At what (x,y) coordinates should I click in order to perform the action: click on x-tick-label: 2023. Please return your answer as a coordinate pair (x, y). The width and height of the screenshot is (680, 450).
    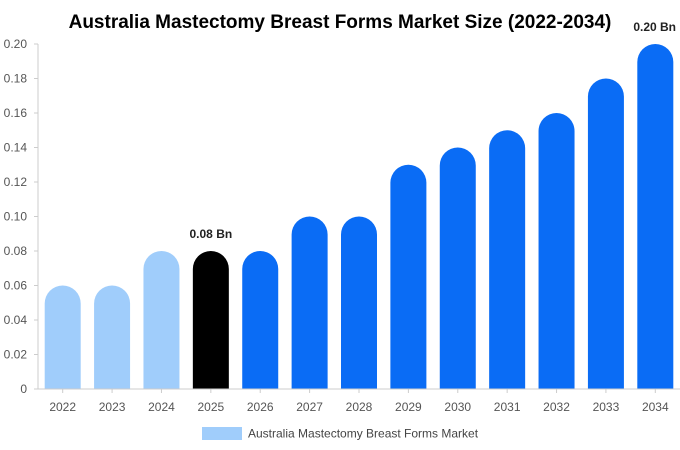
    Looking at the image, I should click on (112, 407).